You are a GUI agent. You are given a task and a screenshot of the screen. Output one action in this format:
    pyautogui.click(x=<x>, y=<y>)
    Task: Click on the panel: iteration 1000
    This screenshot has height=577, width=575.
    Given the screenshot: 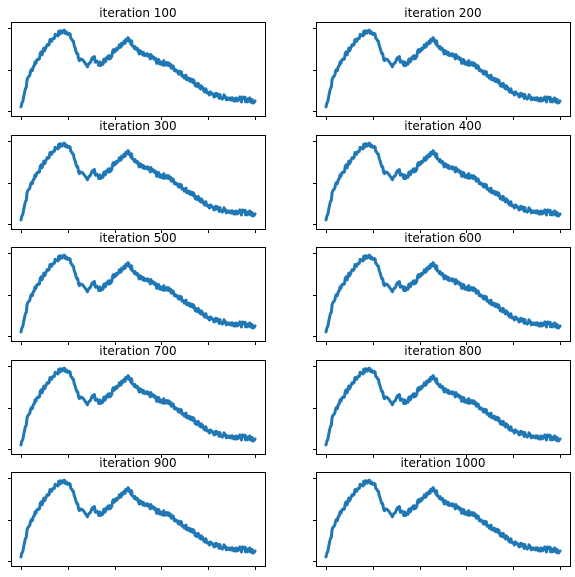 What is the action you would take?
    pyautogui.click(x=442, y=513)
    